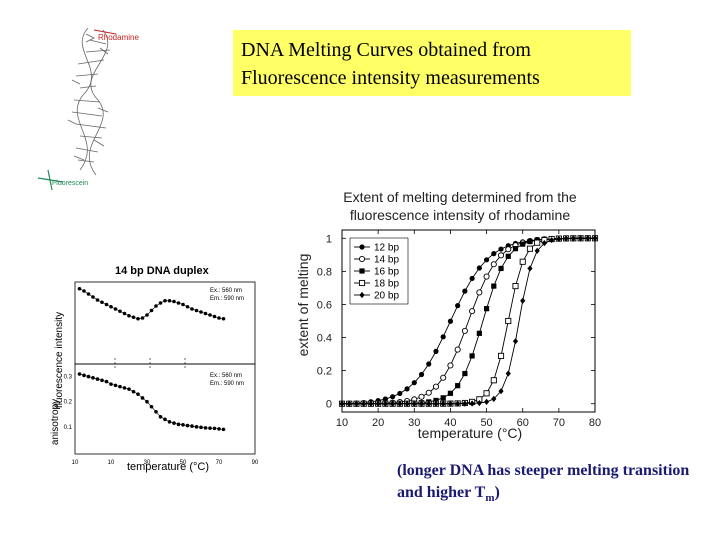  Describe the element at coordinates (386, 296) in the screenshot. I see `legend-label: 20 bp` at that location.